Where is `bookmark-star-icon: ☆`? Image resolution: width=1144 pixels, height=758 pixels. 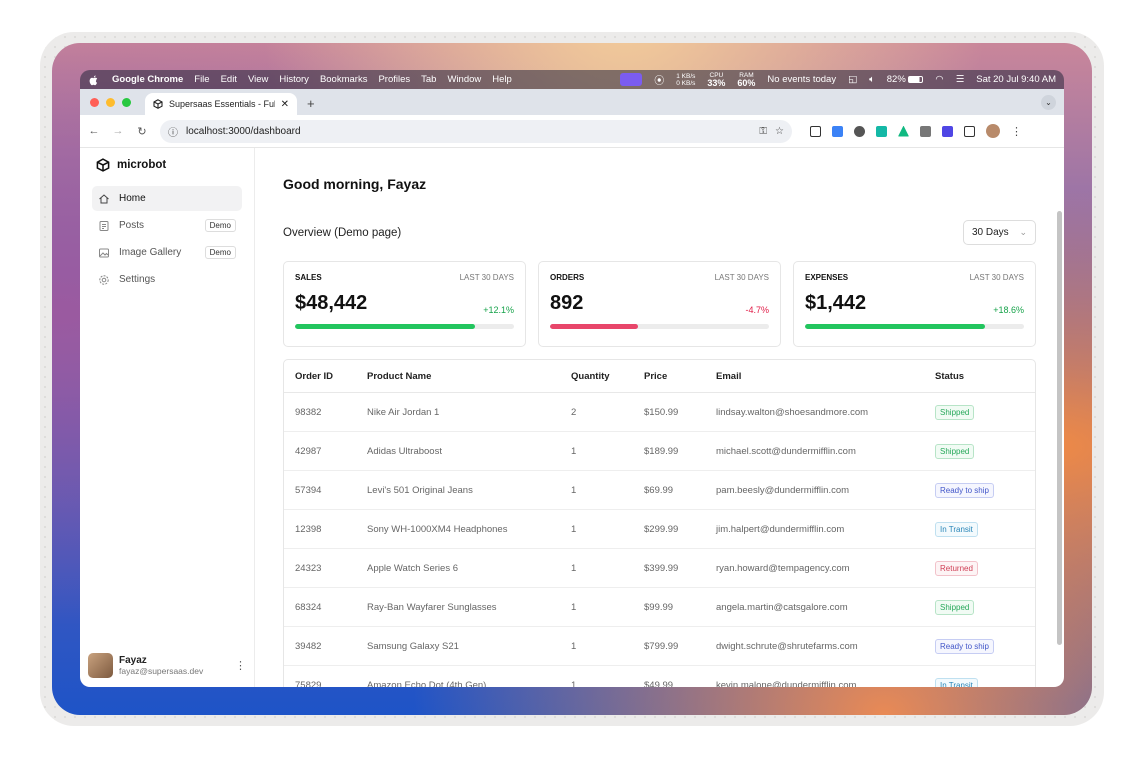 bookmark-star-icon: ☆ is located at coordinates (779, 131).